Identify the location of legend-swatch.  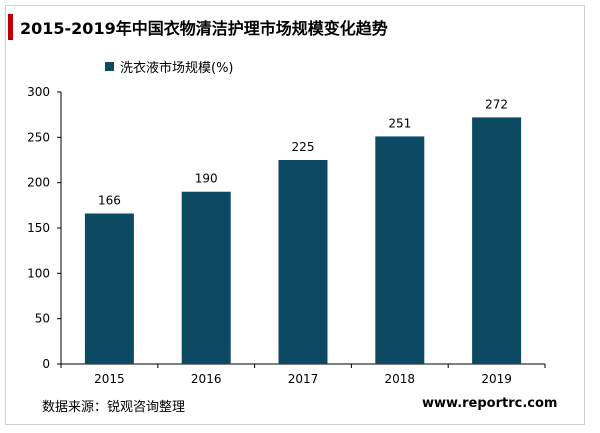
(109, 66).